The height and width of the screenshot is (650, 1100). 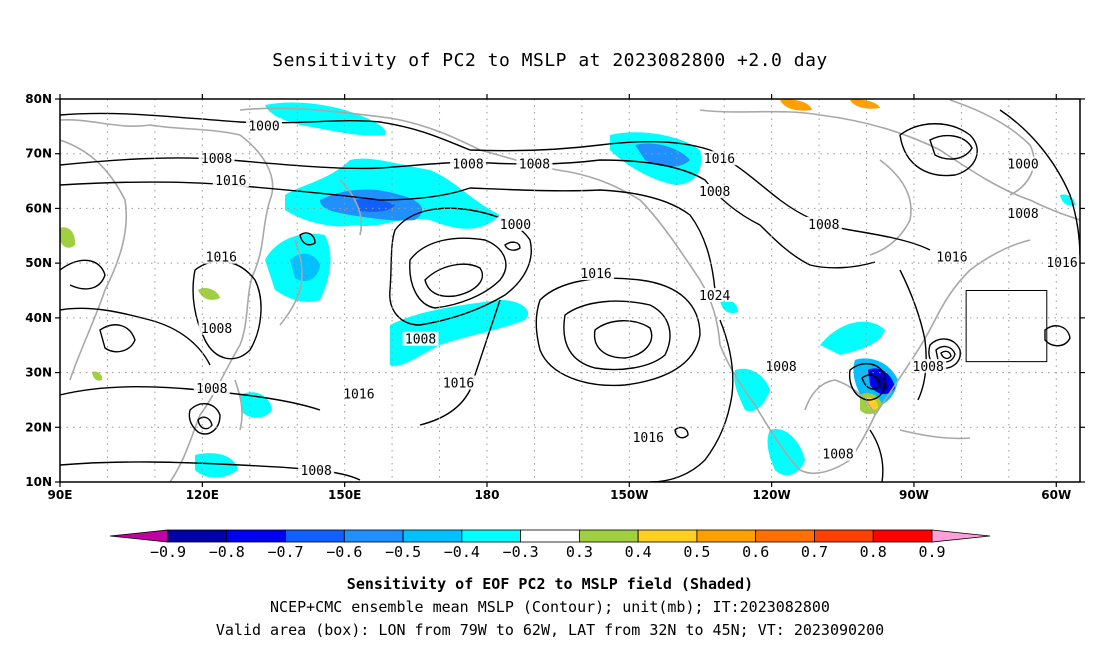 What do you see at coordinates (771, 495) in the screenshot?
I see `lon-tick-label: 120W` at bounding box center [771, 495].